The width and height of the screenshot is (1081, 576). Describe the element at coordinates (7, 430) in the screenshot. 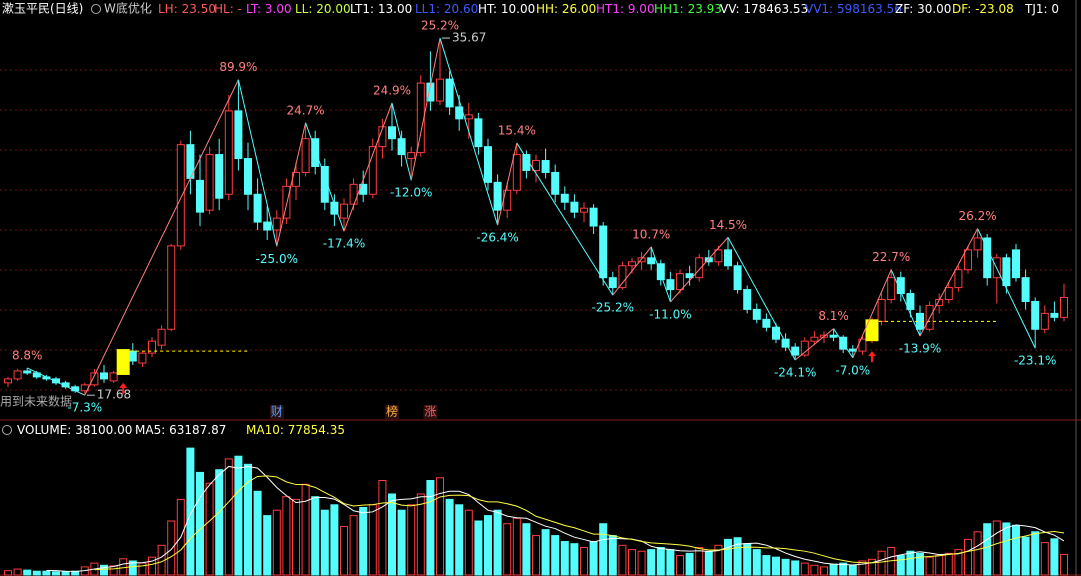

I see `volume-icon` at that location.